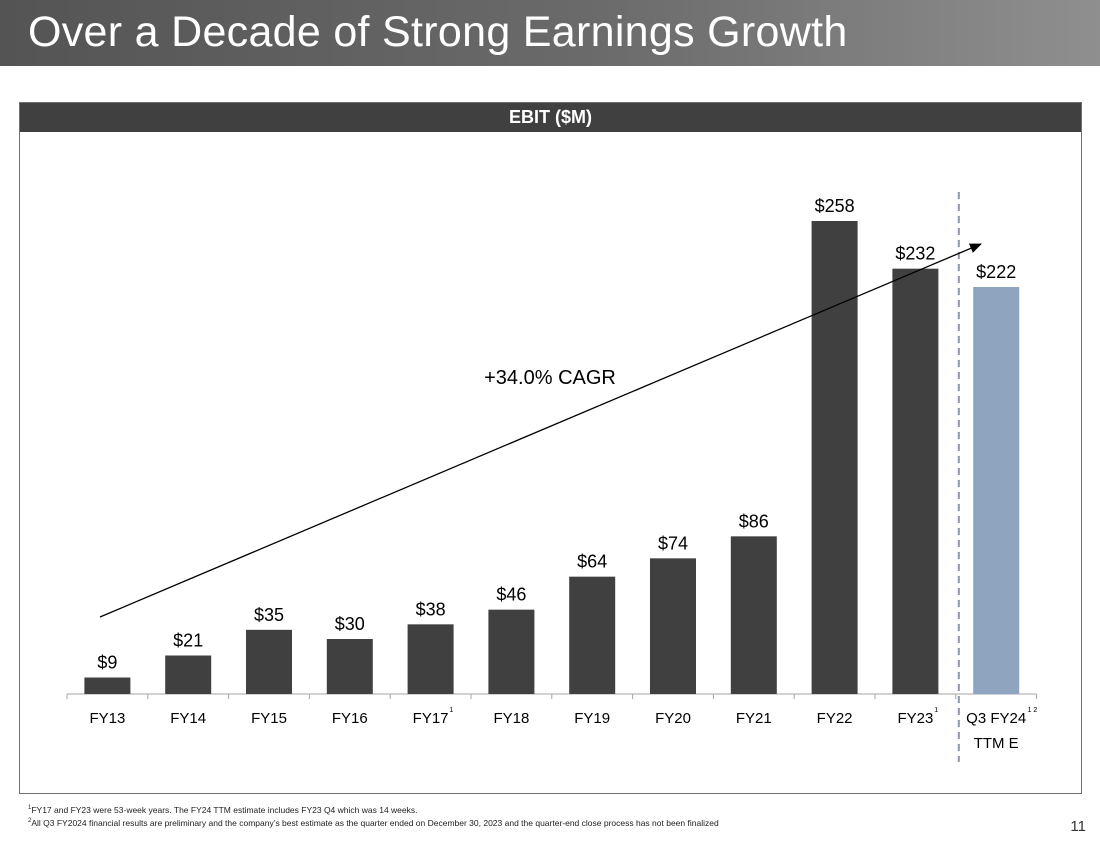 The height and width of the screenshot is (849, 1100). What do you see at coordinates (188, 641) in the screenshot?
I see `data-label: $21` at bounding box center [188, 641].